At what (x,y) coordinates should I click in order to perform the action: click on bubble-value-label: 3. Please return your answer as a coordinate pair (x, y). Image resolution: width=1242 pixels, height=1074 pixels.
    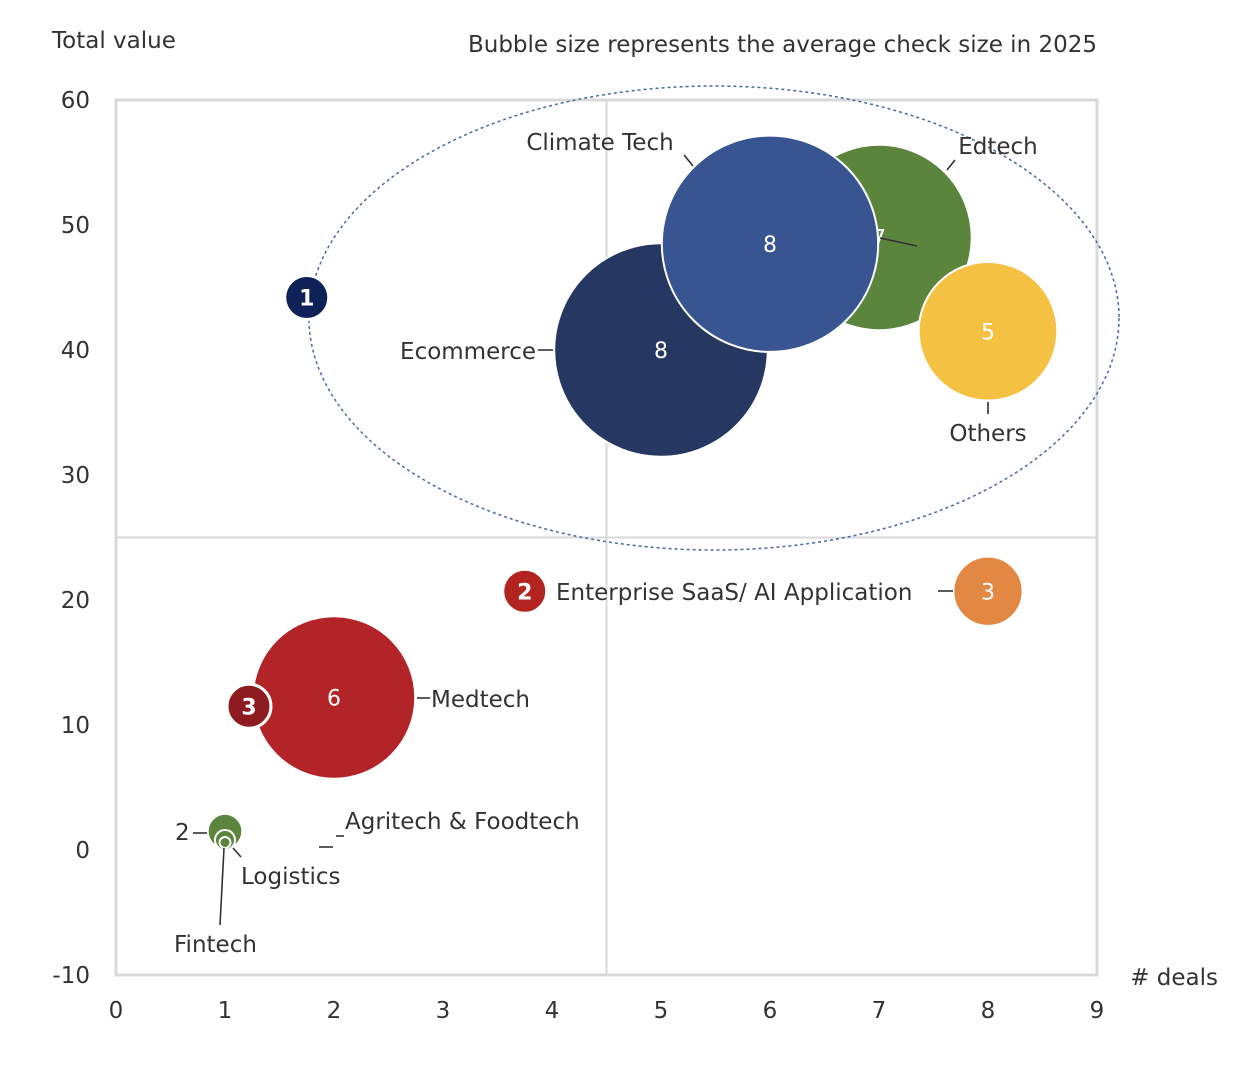
    Looking at the image, I should click on (988, 592).